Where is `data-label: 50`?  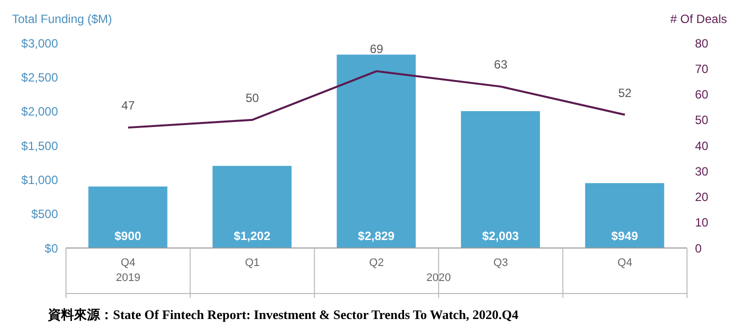
data-label: 50 is located at coordinates (253, 97).